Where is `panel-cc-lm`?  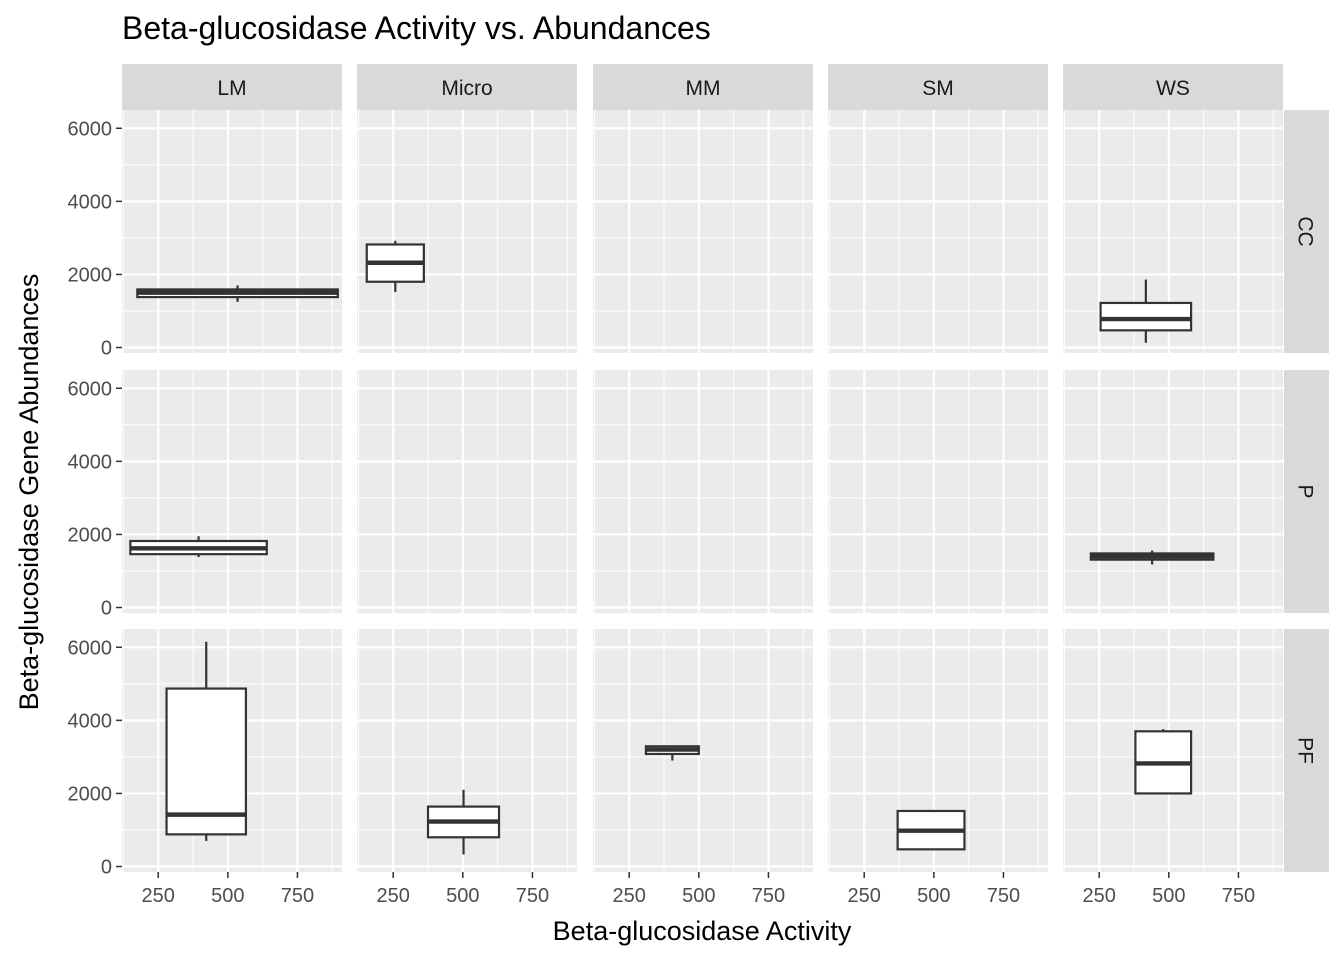
panel-cc-lm is located at coordinates (232, 231).